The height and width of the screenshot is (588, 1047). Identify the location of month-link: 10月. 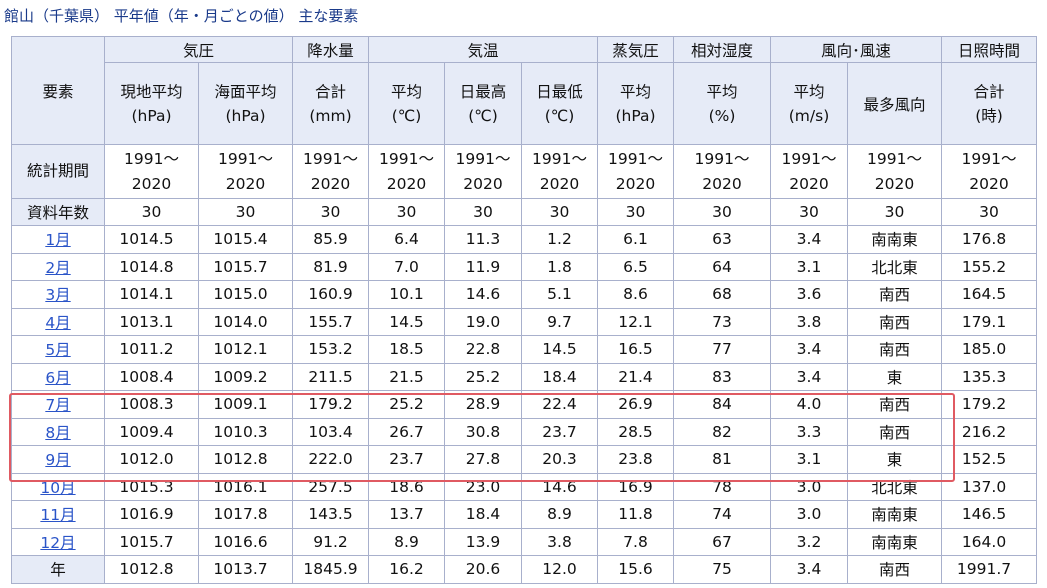
(58, 487).